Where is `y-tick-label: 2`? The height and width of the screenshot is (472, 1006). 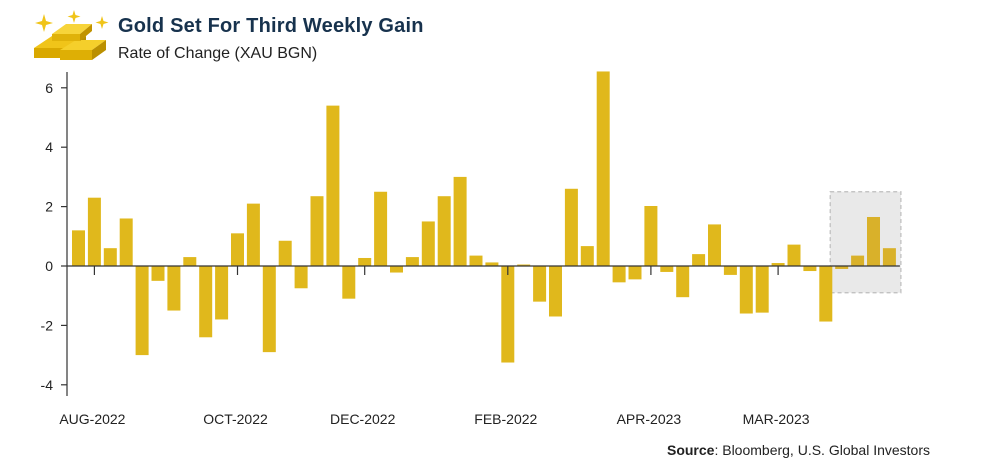
y-tick-label: 2 is located at coordinates (49, 207).